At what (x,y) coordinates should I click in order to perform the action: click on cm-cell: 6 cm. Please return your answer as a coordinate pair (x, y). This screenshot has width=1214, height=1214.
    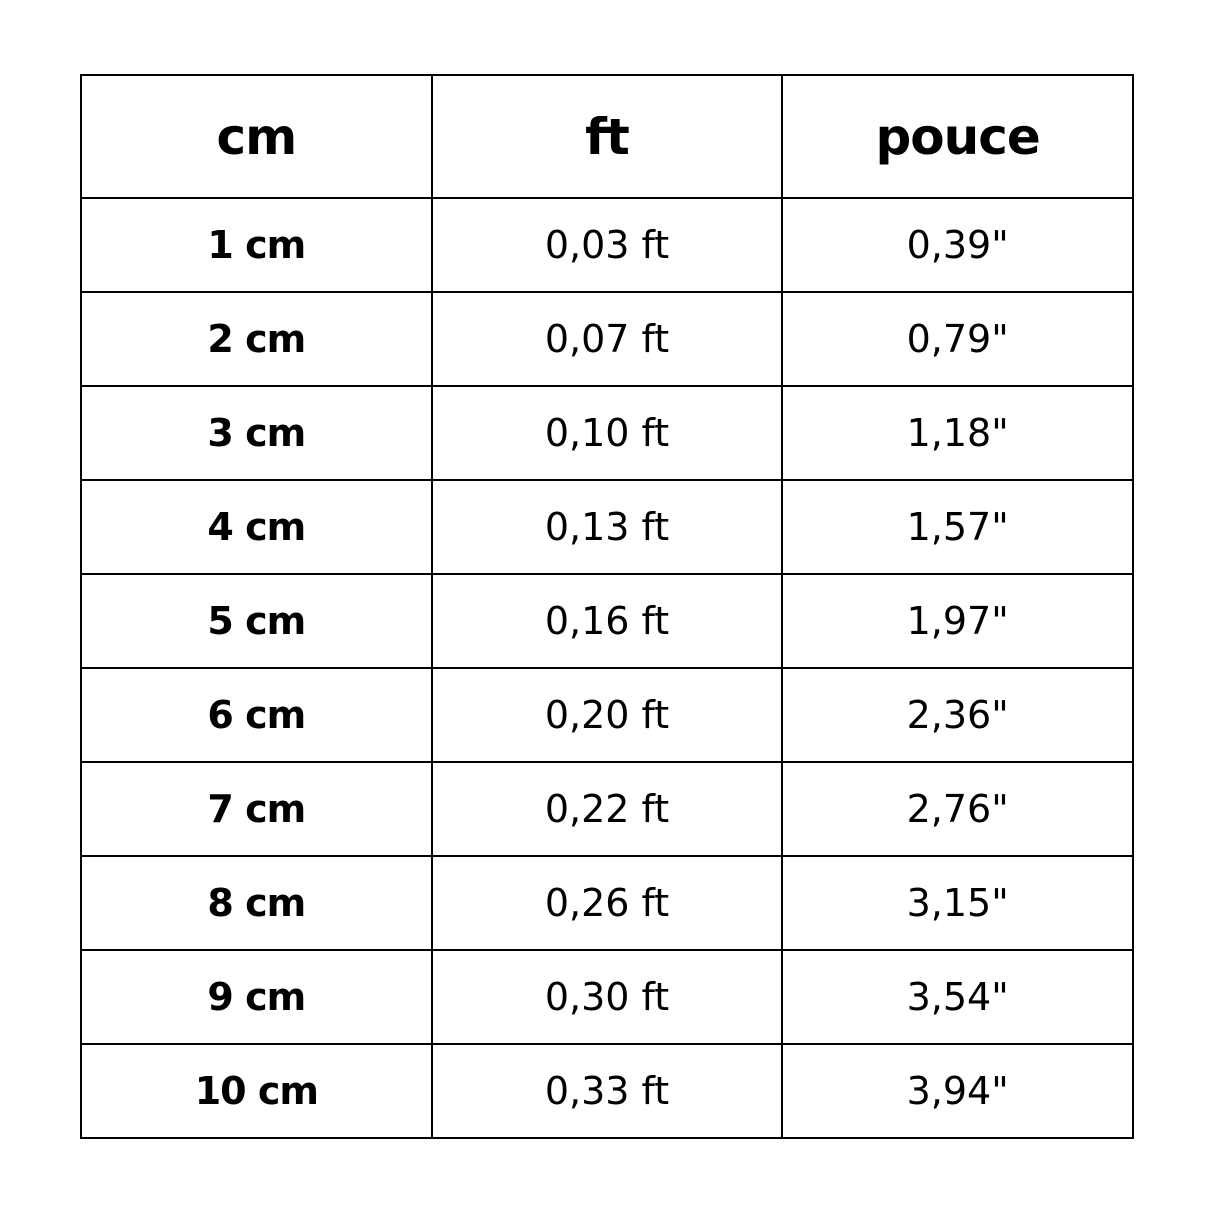
    Looking at the image, I should click on (256, 715).